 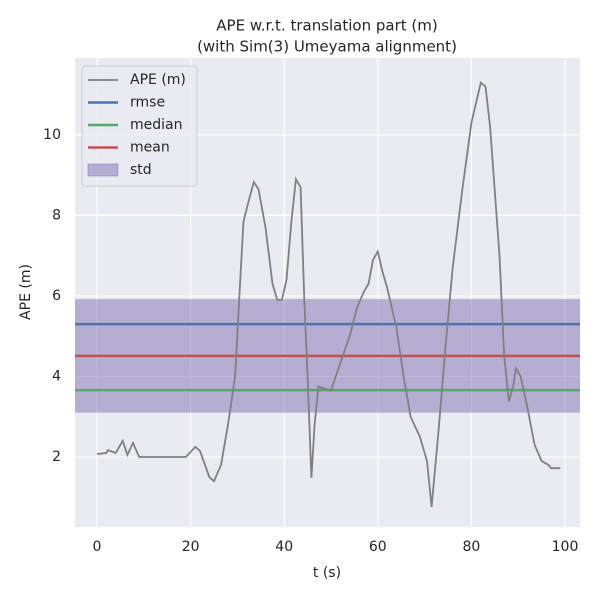 What do you see at coordinates (156, 125) in the screenshot?
I see `legend-label: median` at bounding box center [156, 125].